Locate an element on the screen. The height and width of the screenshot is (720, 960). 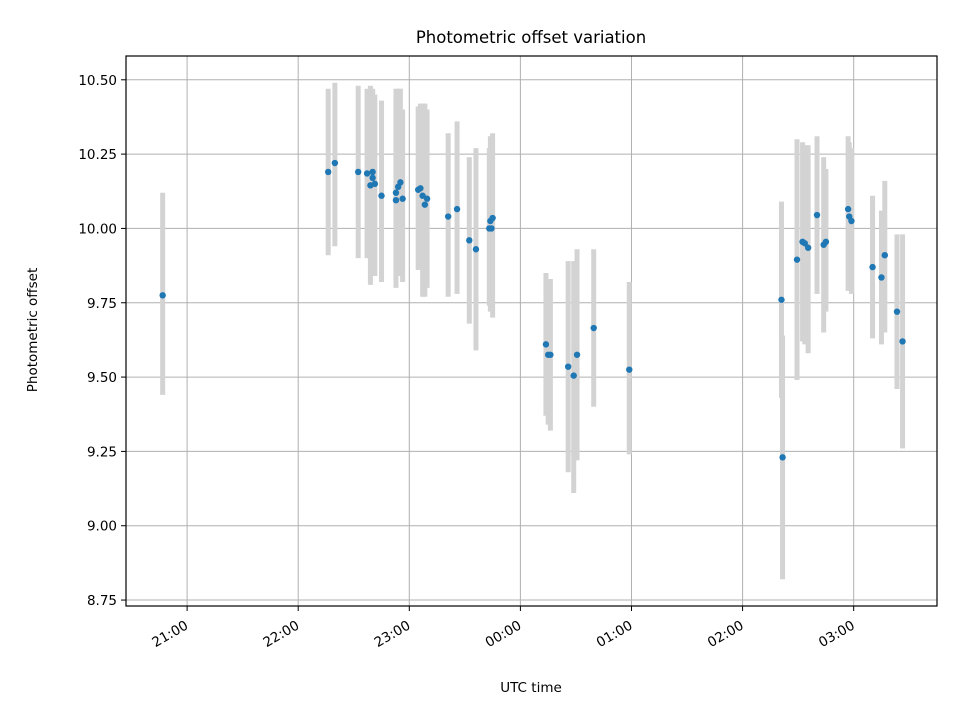
y-tick-label: 9.00 is located at coordinates (102, 527).